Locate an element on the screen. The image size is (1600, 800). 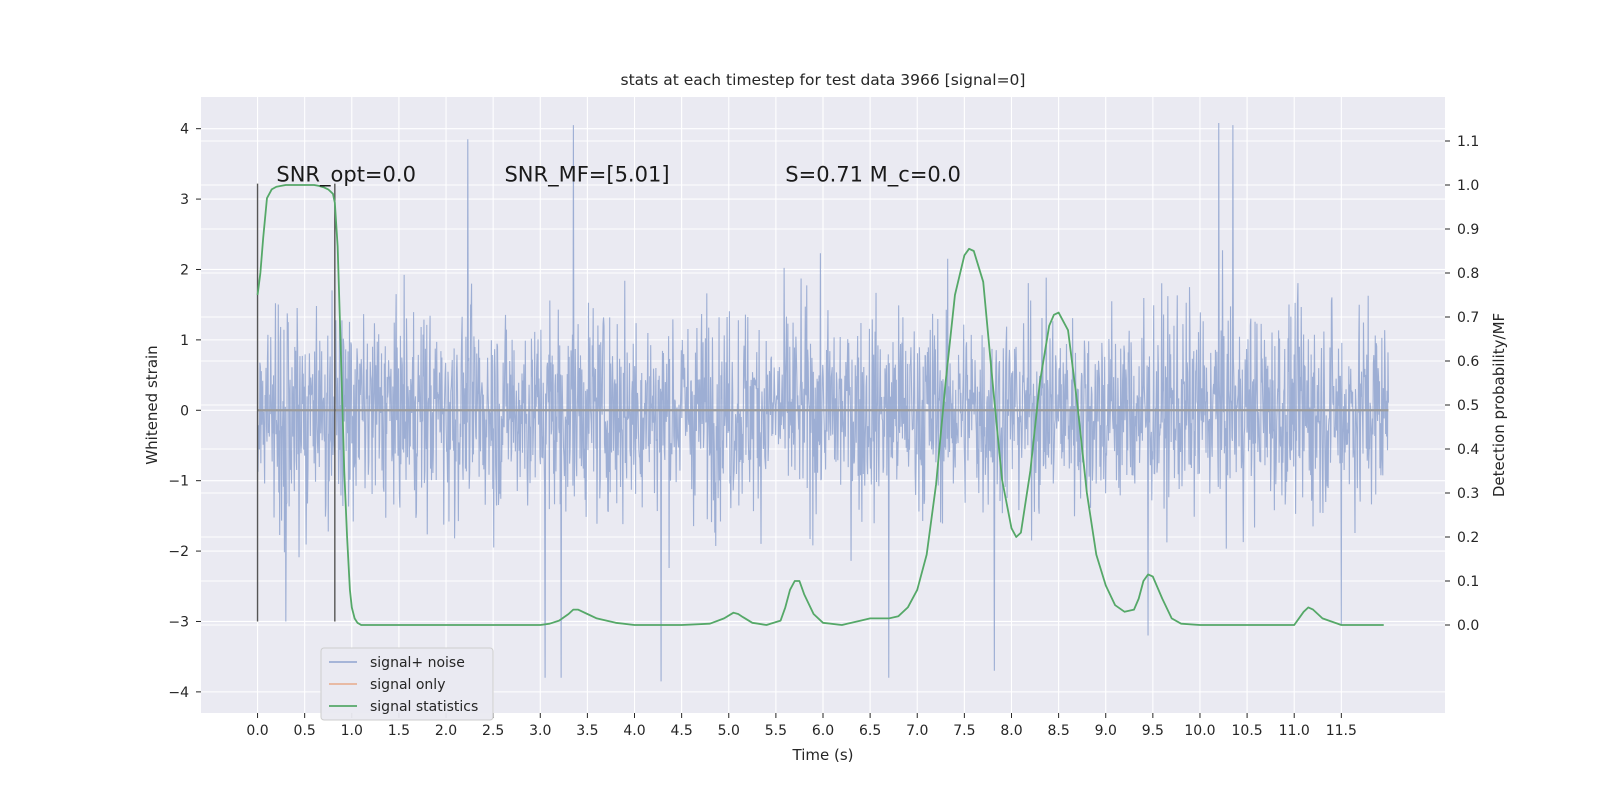
y-right-tick-label: 0.4 is located at coordinates (1468, 450).